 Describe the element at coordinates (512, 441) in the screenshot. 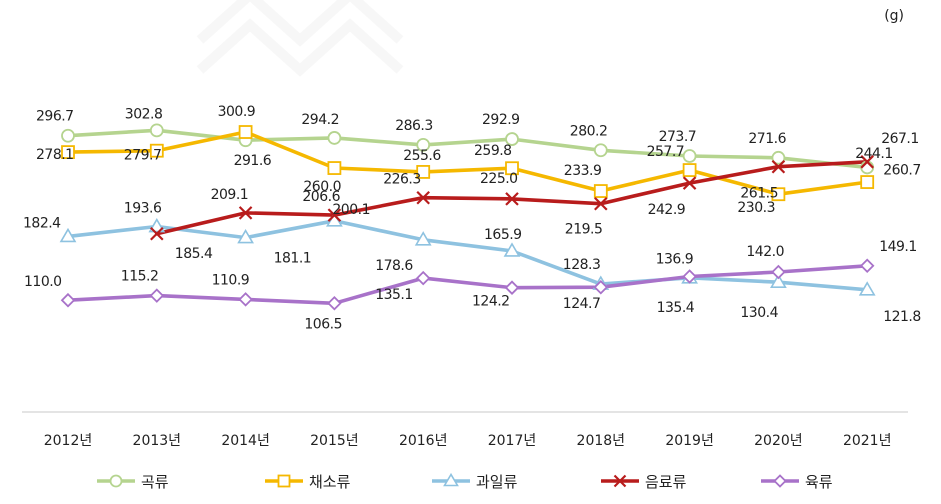

I see `x-tick-label: 2017년` at that location.